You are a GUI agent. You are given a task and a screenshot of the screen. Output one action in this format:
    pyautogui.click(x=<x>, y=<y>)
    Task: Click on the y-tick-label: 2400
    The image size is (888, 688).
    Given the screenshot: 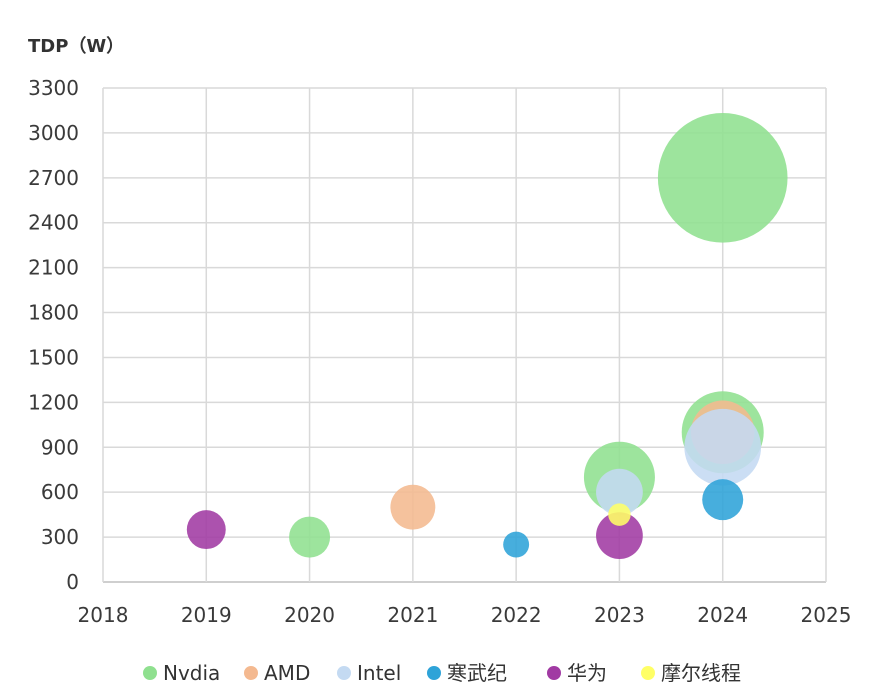 What is the action you would take?
    pyautogui.click(x=53, y=223)
    